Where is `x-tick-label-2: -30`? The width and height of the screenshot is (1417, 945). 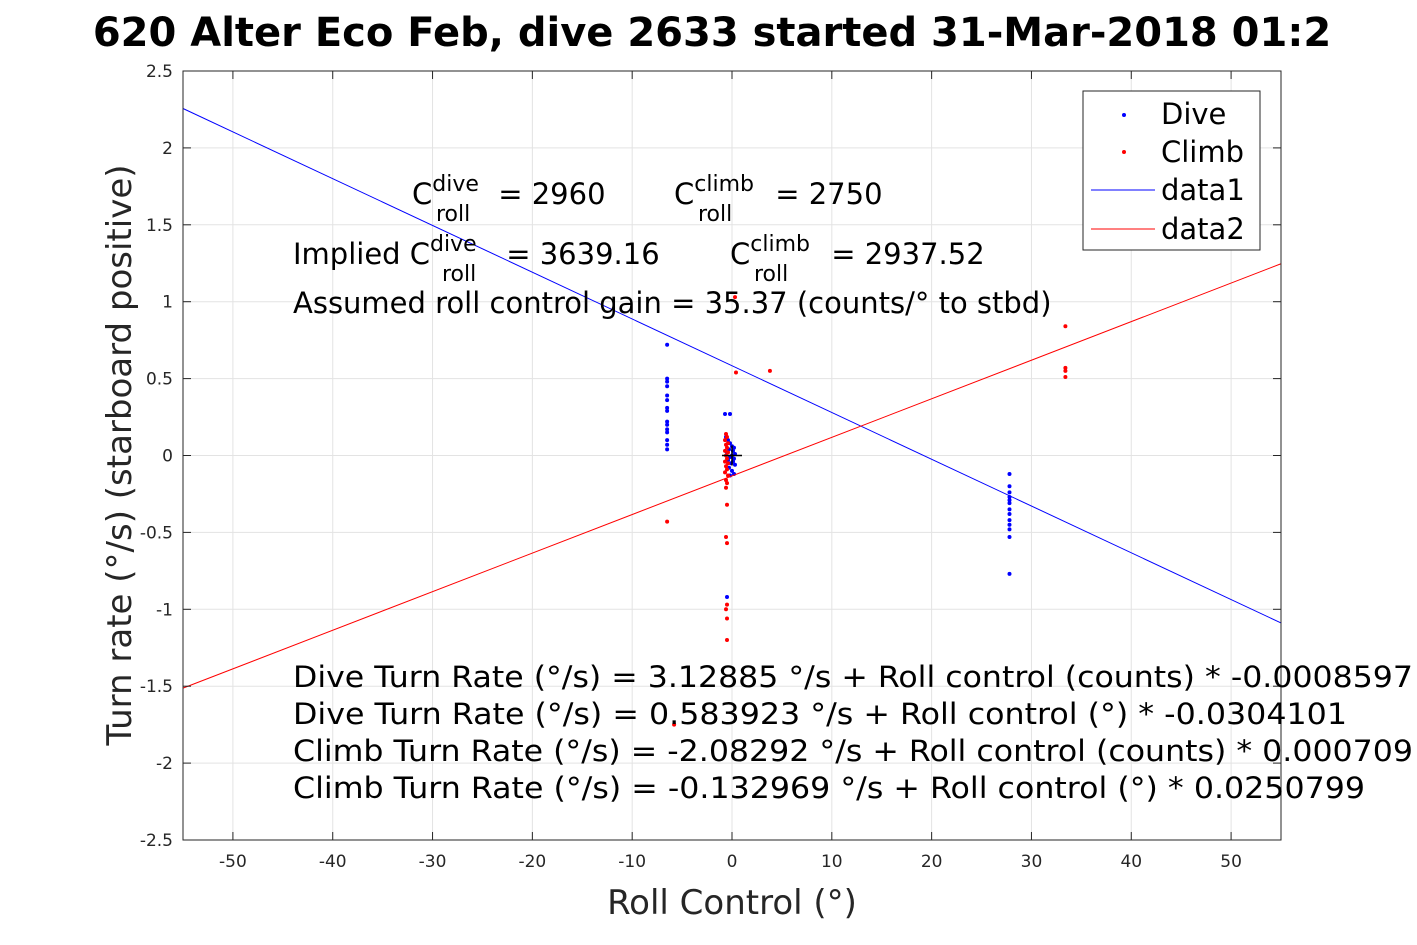
x-tick-label-2: -30 is located at coordinates (433, 862).